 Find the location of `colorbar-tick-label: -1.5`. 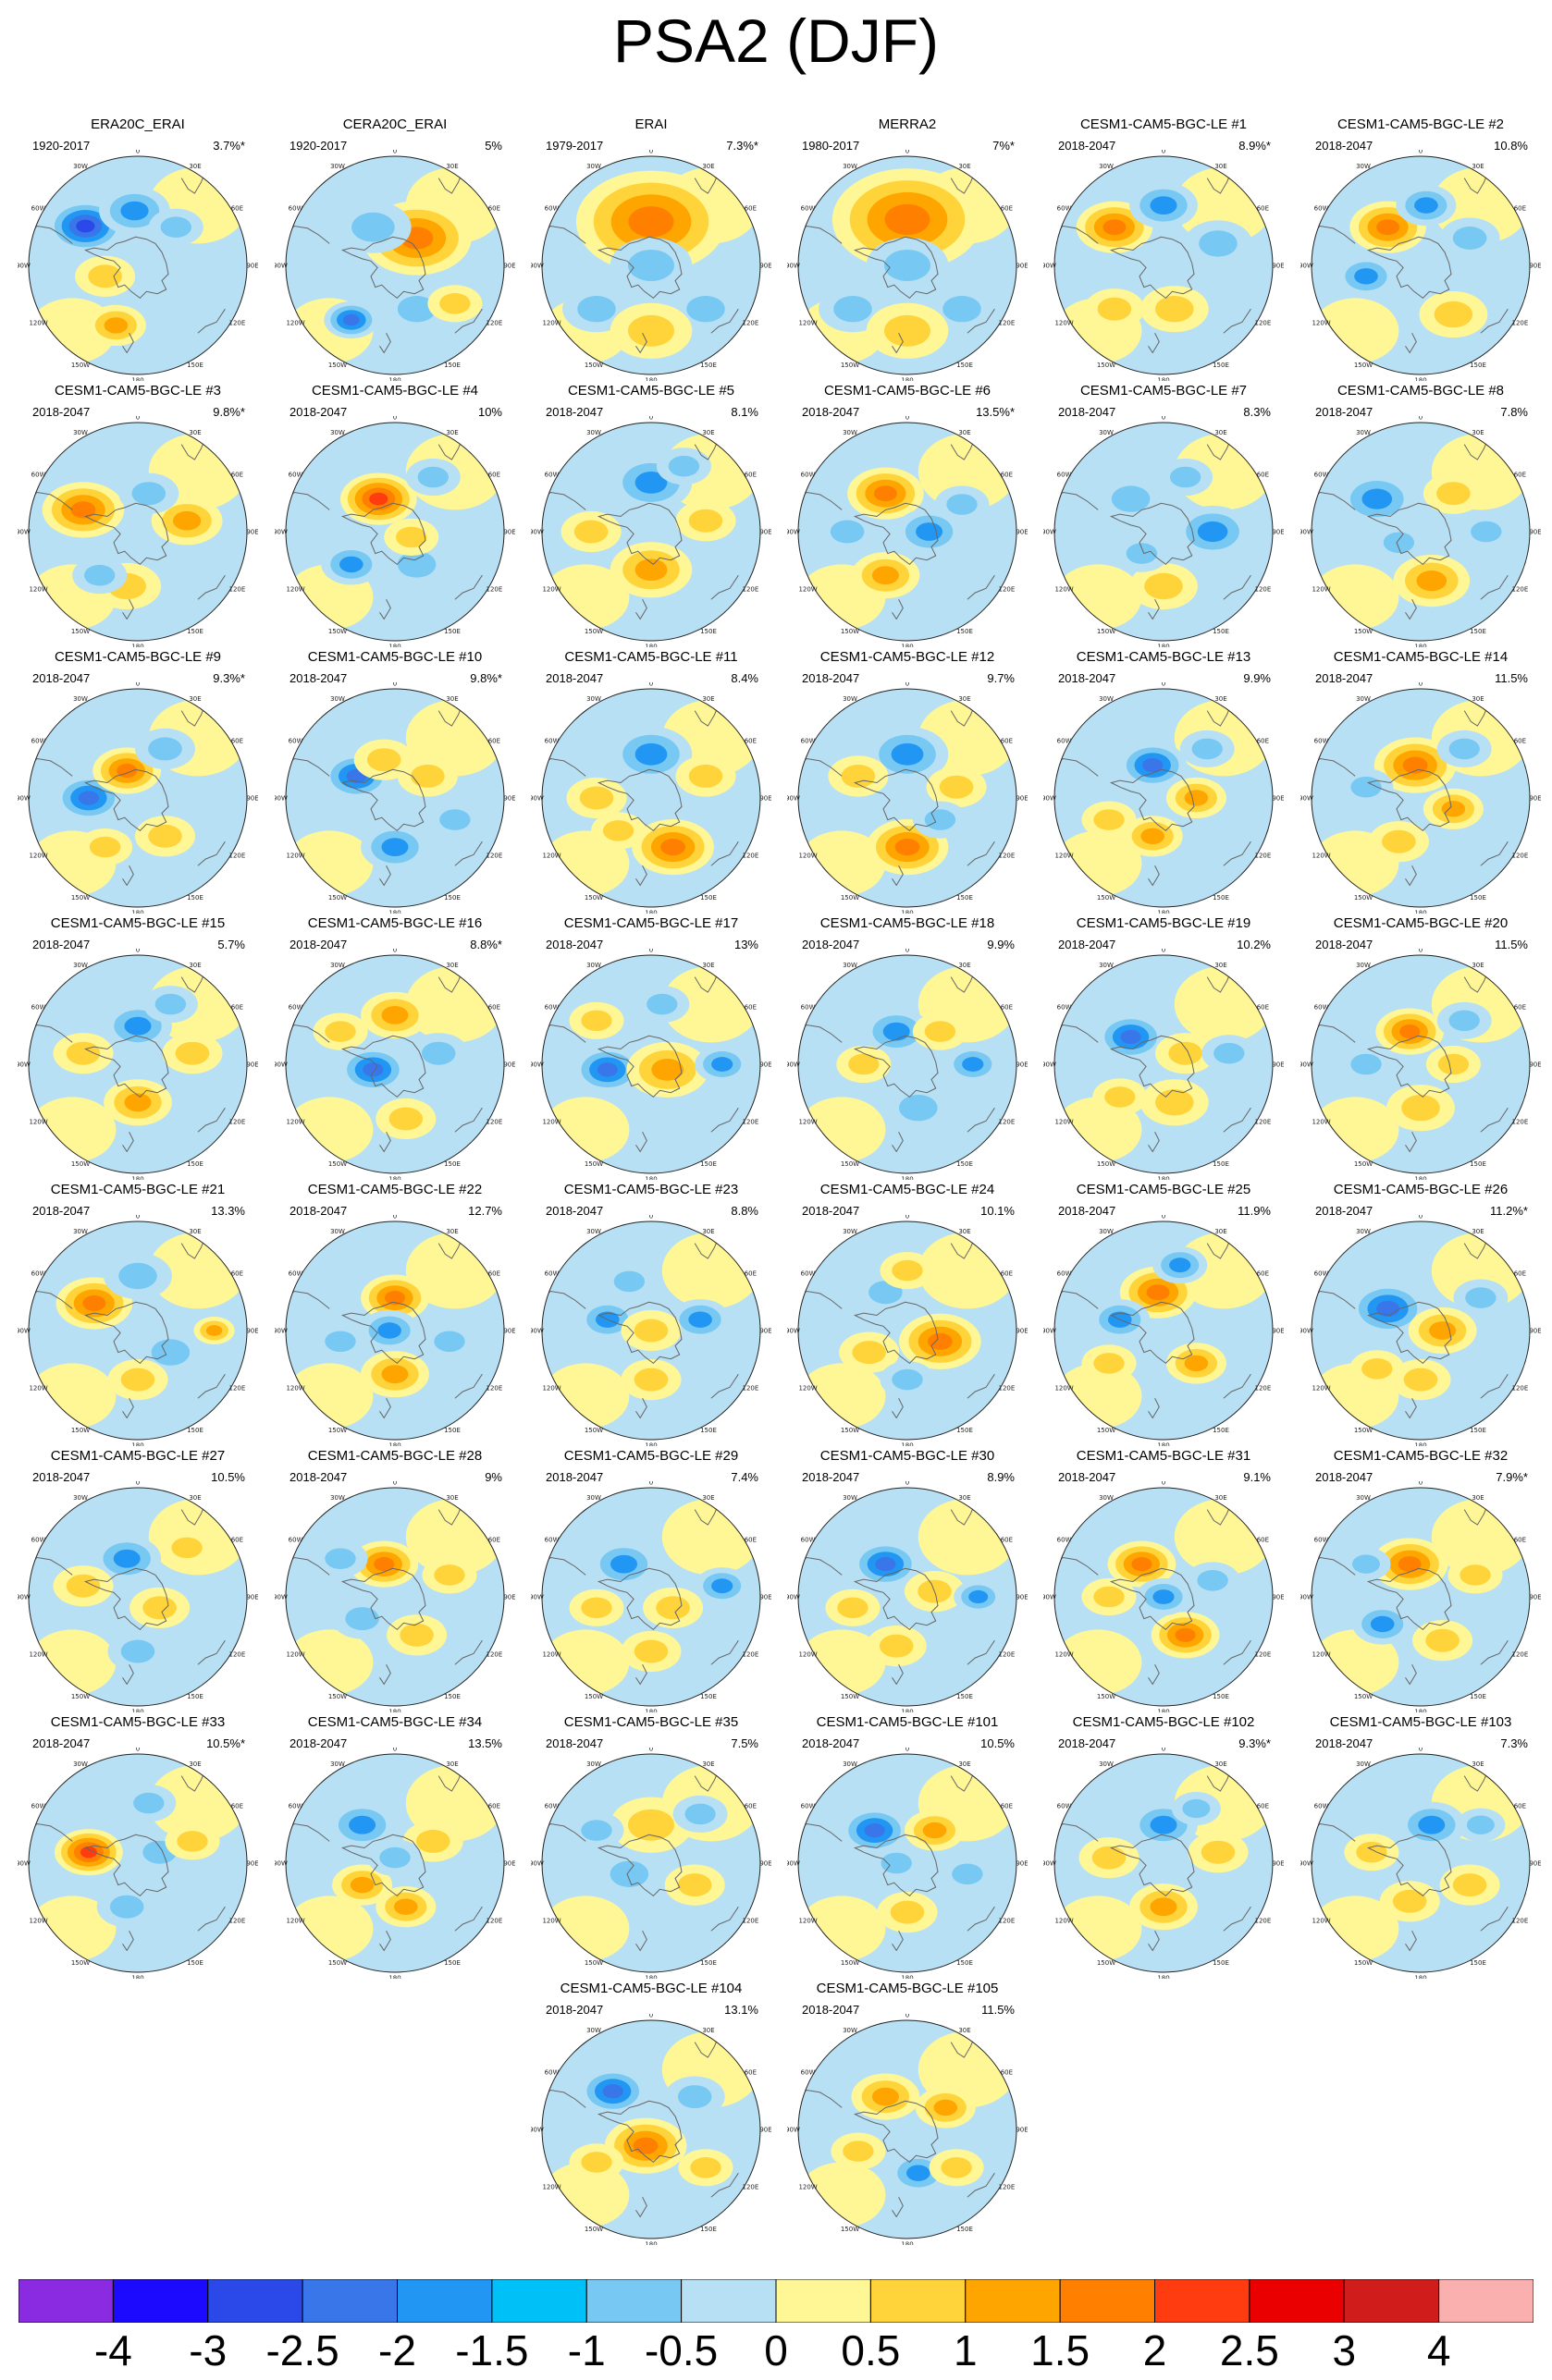

colorbar-tick-label: -1.5 is located at coordinates (492, 2350).